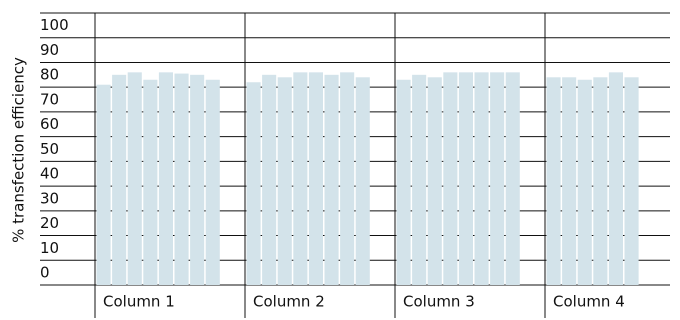 The height and width of the screenshot is (320, 680). Describe the element at coordinates (139, 302) in the screenshot. I see `x-tick-label: Column 1` at that location.